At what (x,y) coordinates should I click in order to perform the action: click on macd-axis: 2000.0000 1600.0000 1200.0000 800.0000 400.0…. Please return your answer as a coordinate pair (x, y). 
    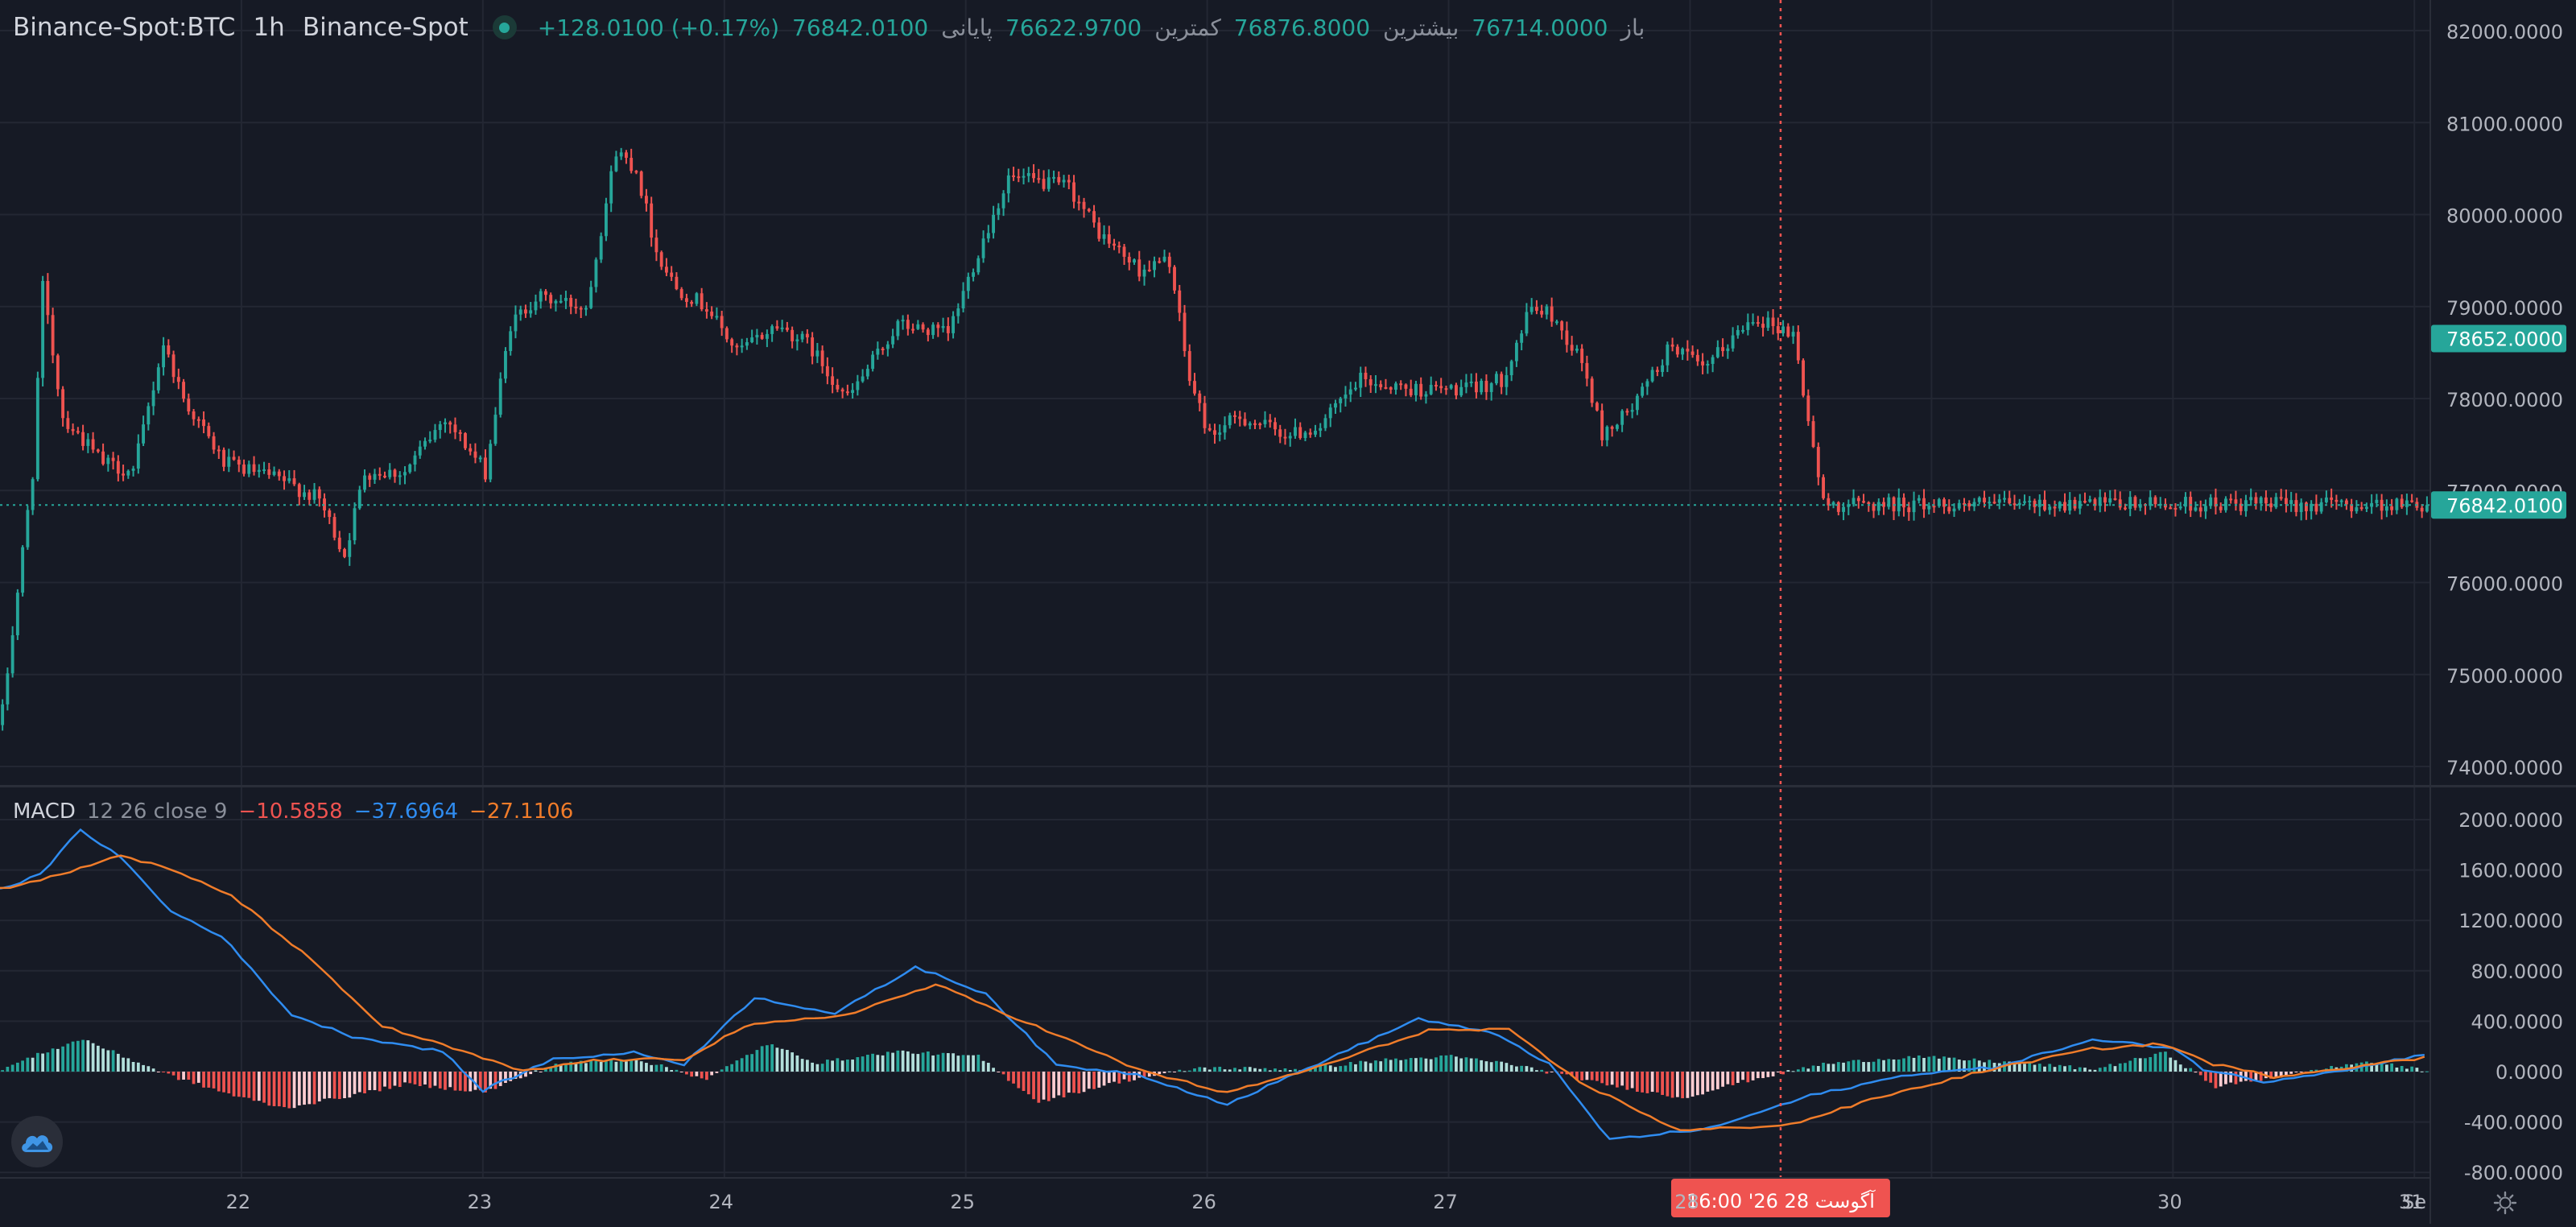
    Looking at the image, I should click on (2510, 996).